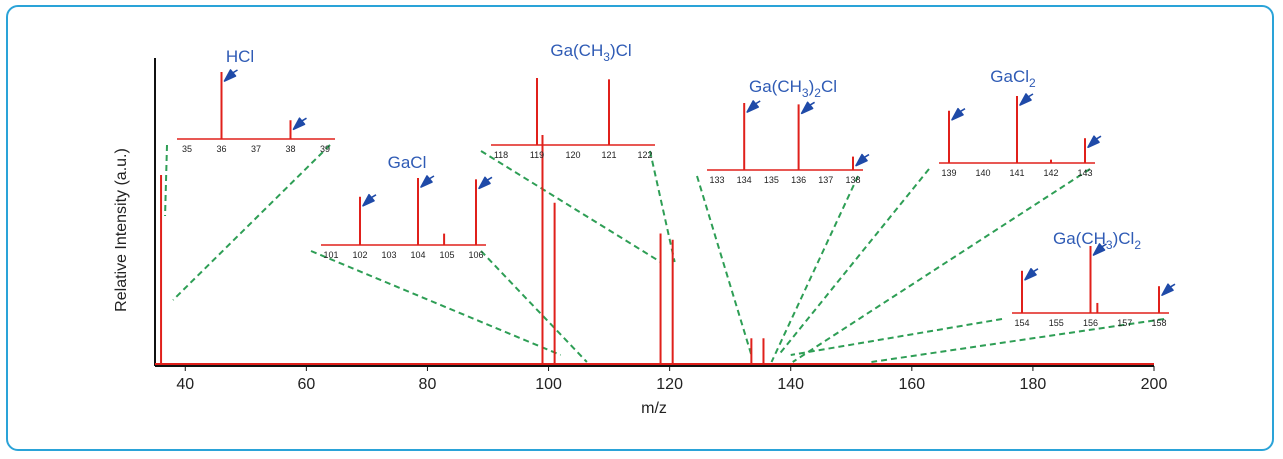  What do you see at coordinates (221, 149) in the screenshot?
I see `inset-tick-label: 36` at bounding box center [221, 149].